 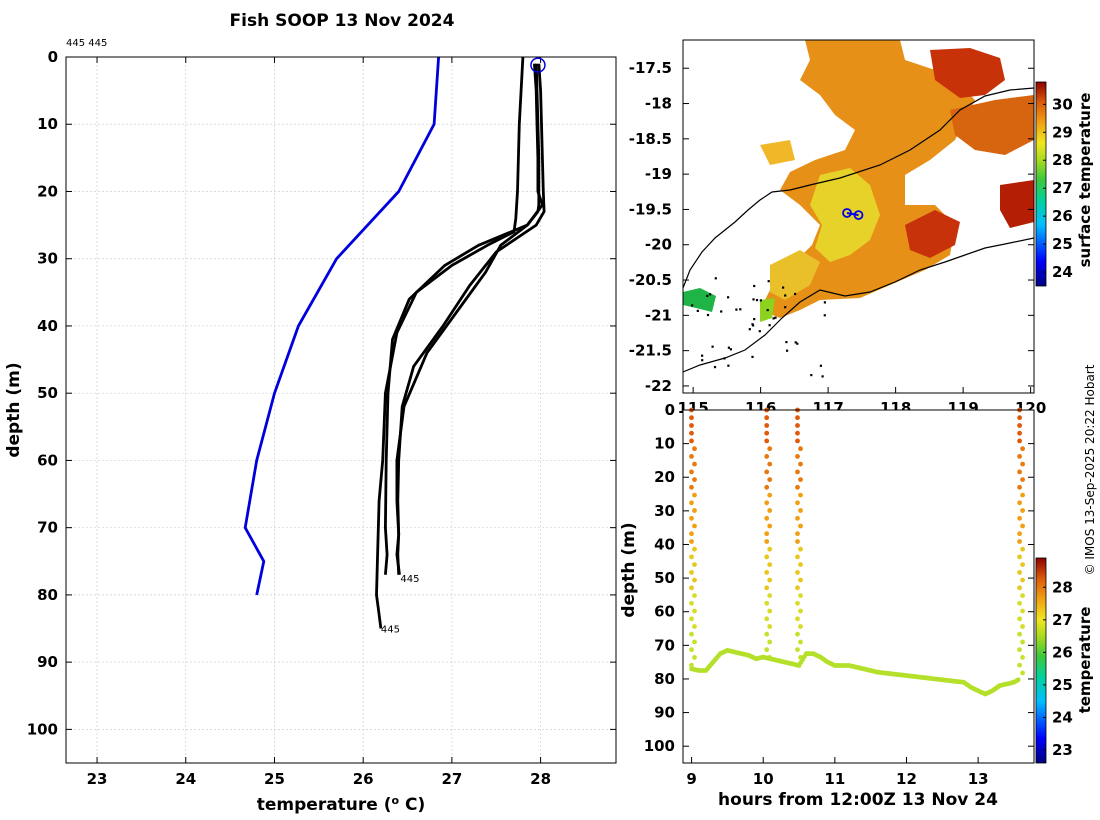 I want to click on depth-time-x-axis-label: hours from 12:00Z 13 Nov 24, so click(x=858, y=800).